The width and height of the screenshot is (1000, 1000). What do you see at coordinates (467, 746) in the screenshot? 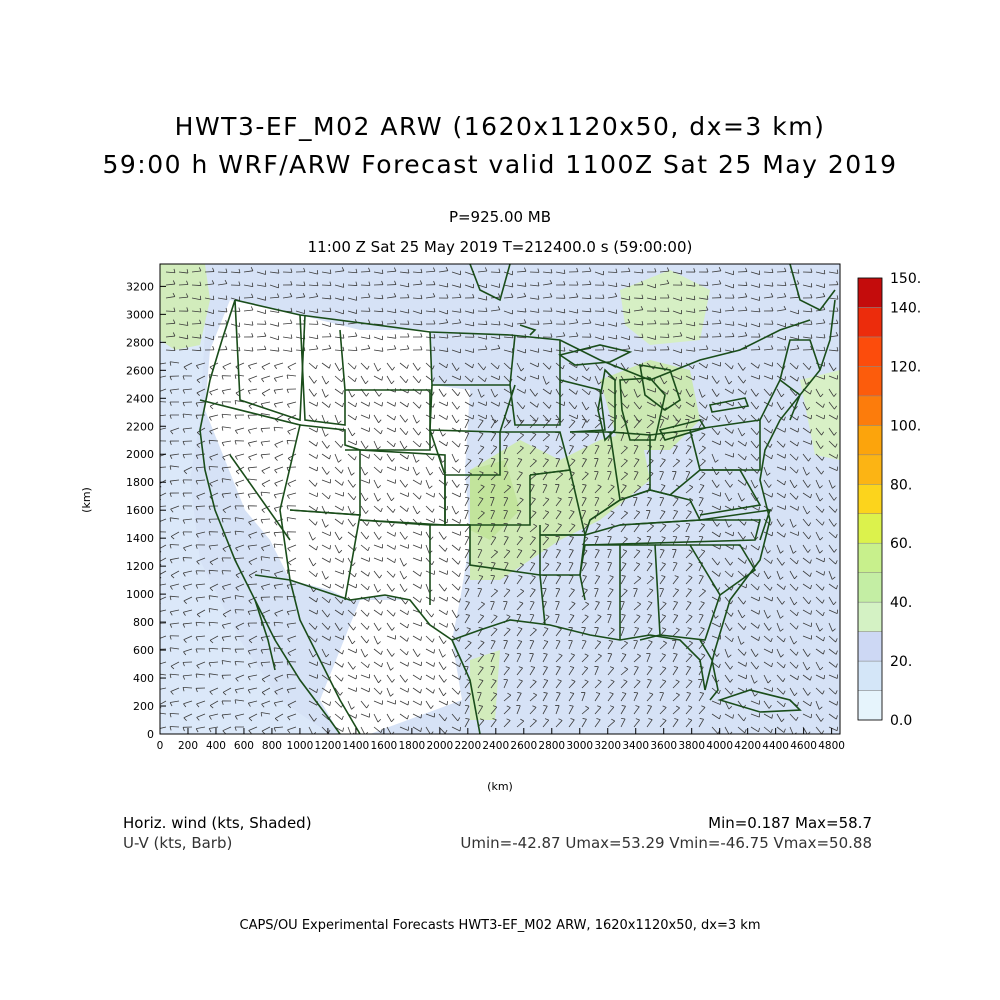
I see `x-tick-label: 2200` at bounding box center [467, 746].